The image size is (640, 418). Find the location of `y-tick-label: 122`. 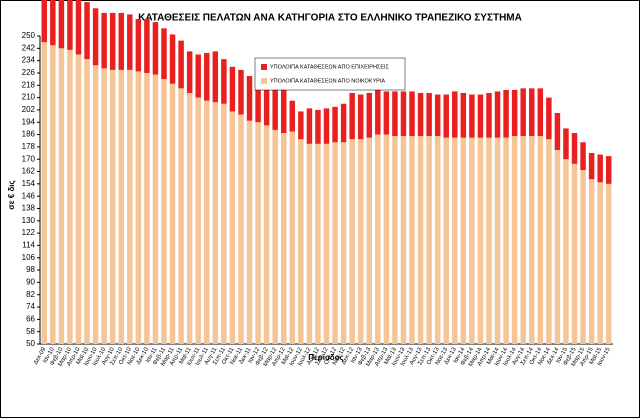

y-tick-label: 122 is located at coordinates (29, 232).